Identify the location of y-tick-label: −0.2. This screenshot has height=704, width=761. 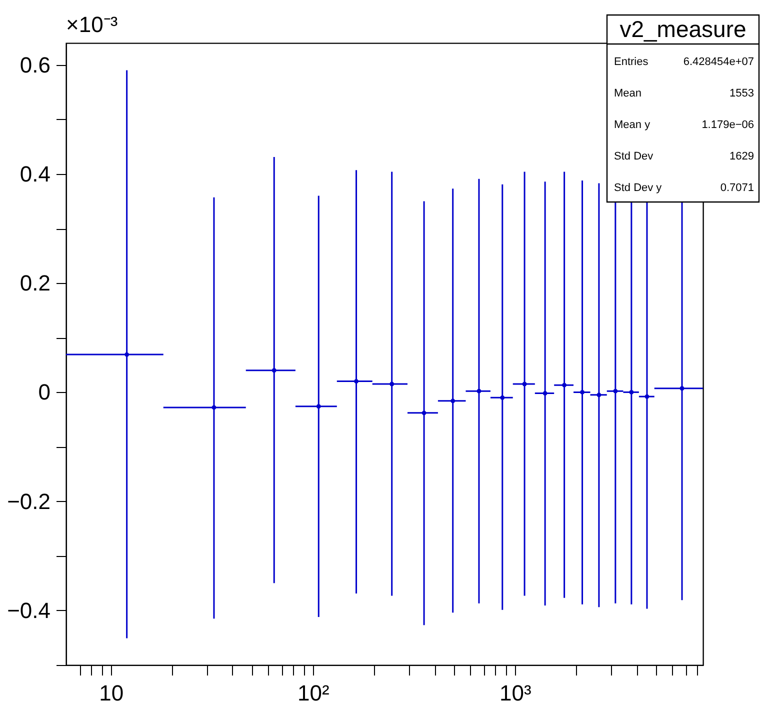
(28, 501).